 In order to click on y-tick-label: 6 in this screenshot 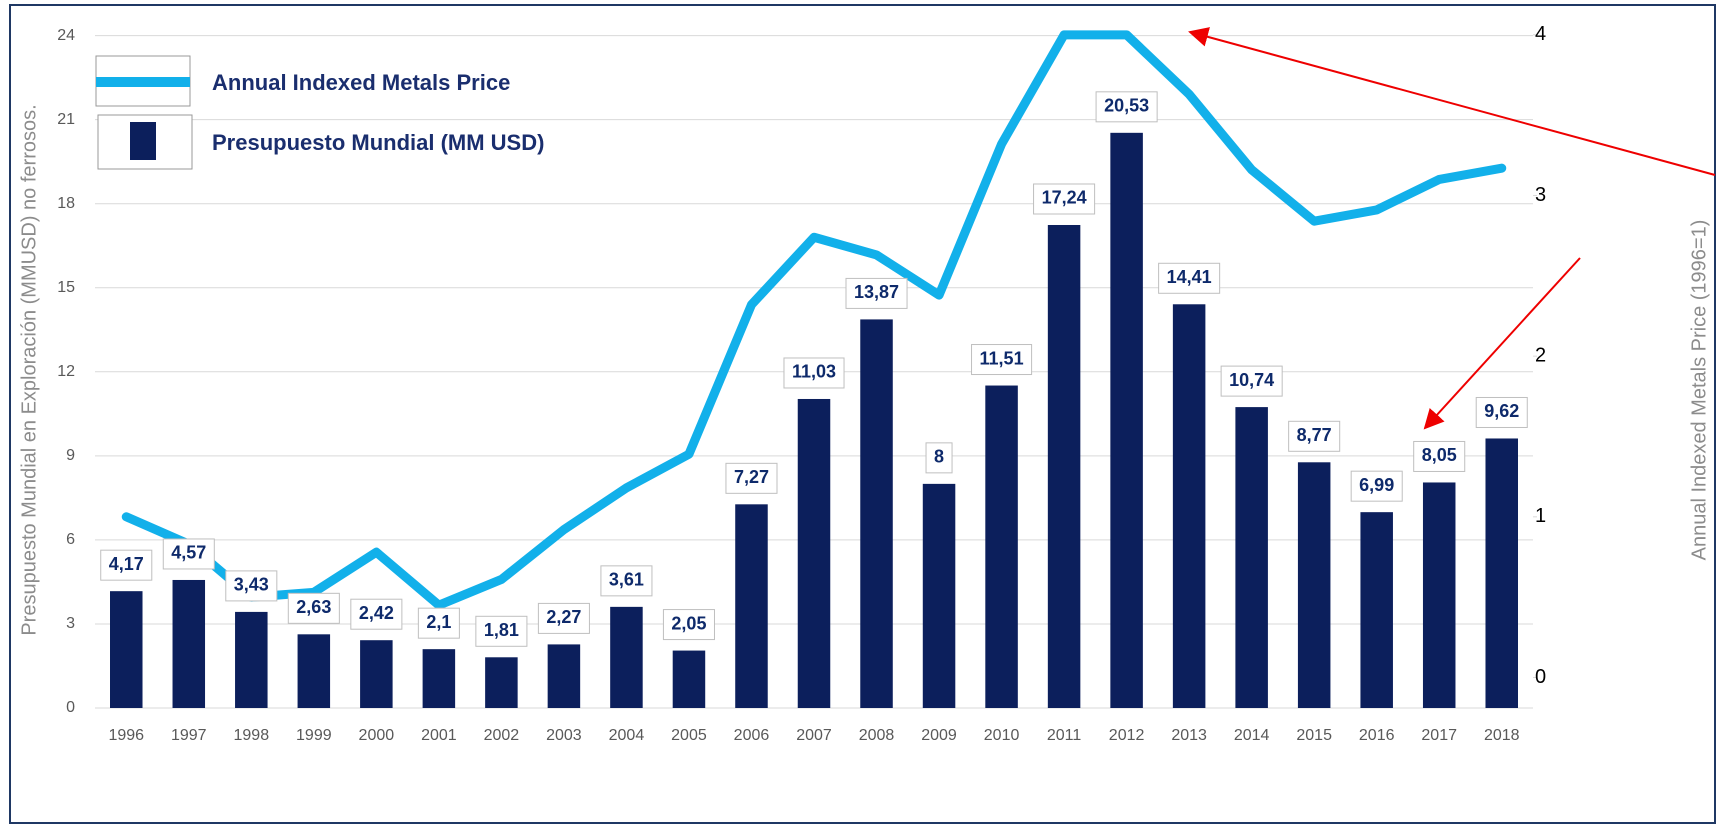, I will do `click(70, 539)`.